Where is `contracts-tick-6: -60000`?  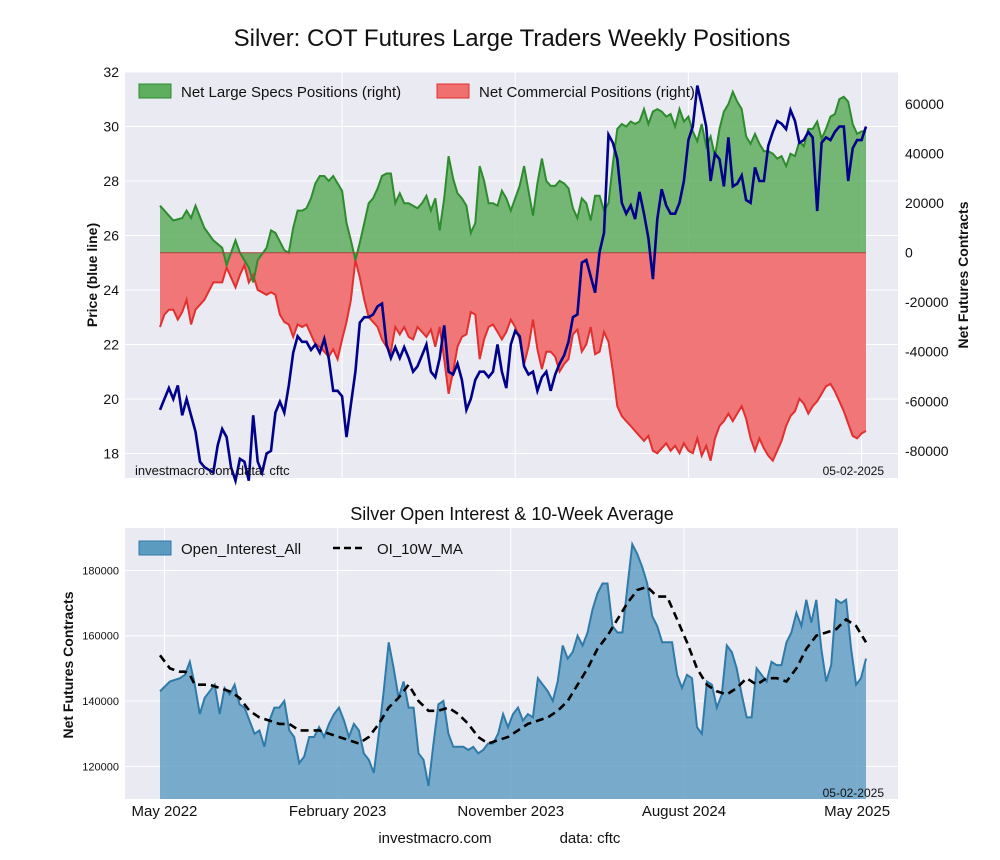
contracts-tick-6: -60000 is located at coordinates (927, 401).